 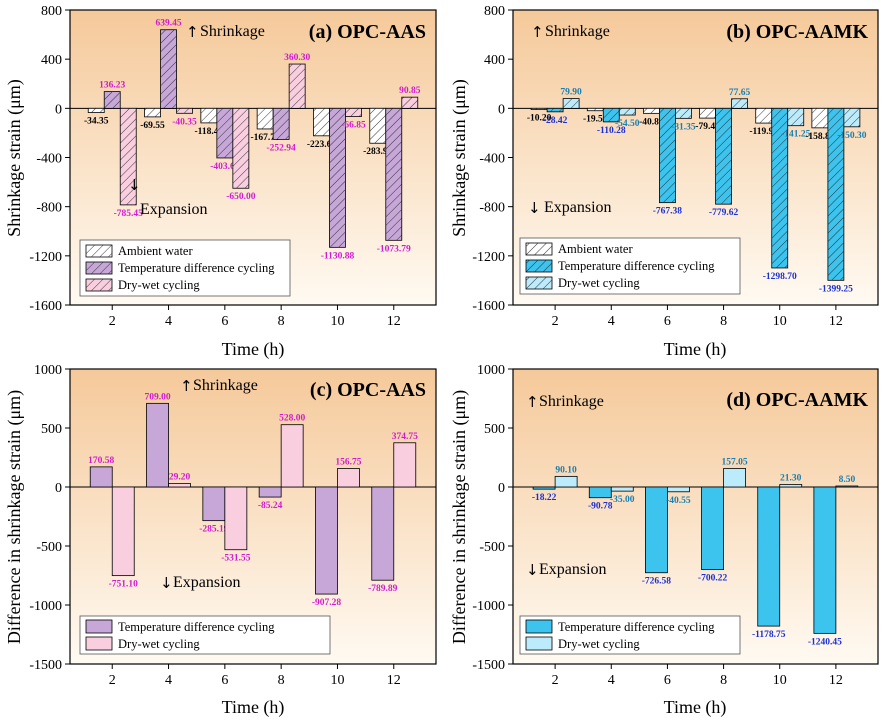 I want to click on data-label-d-s1-10: 21.30, so click(x=791, y=478).